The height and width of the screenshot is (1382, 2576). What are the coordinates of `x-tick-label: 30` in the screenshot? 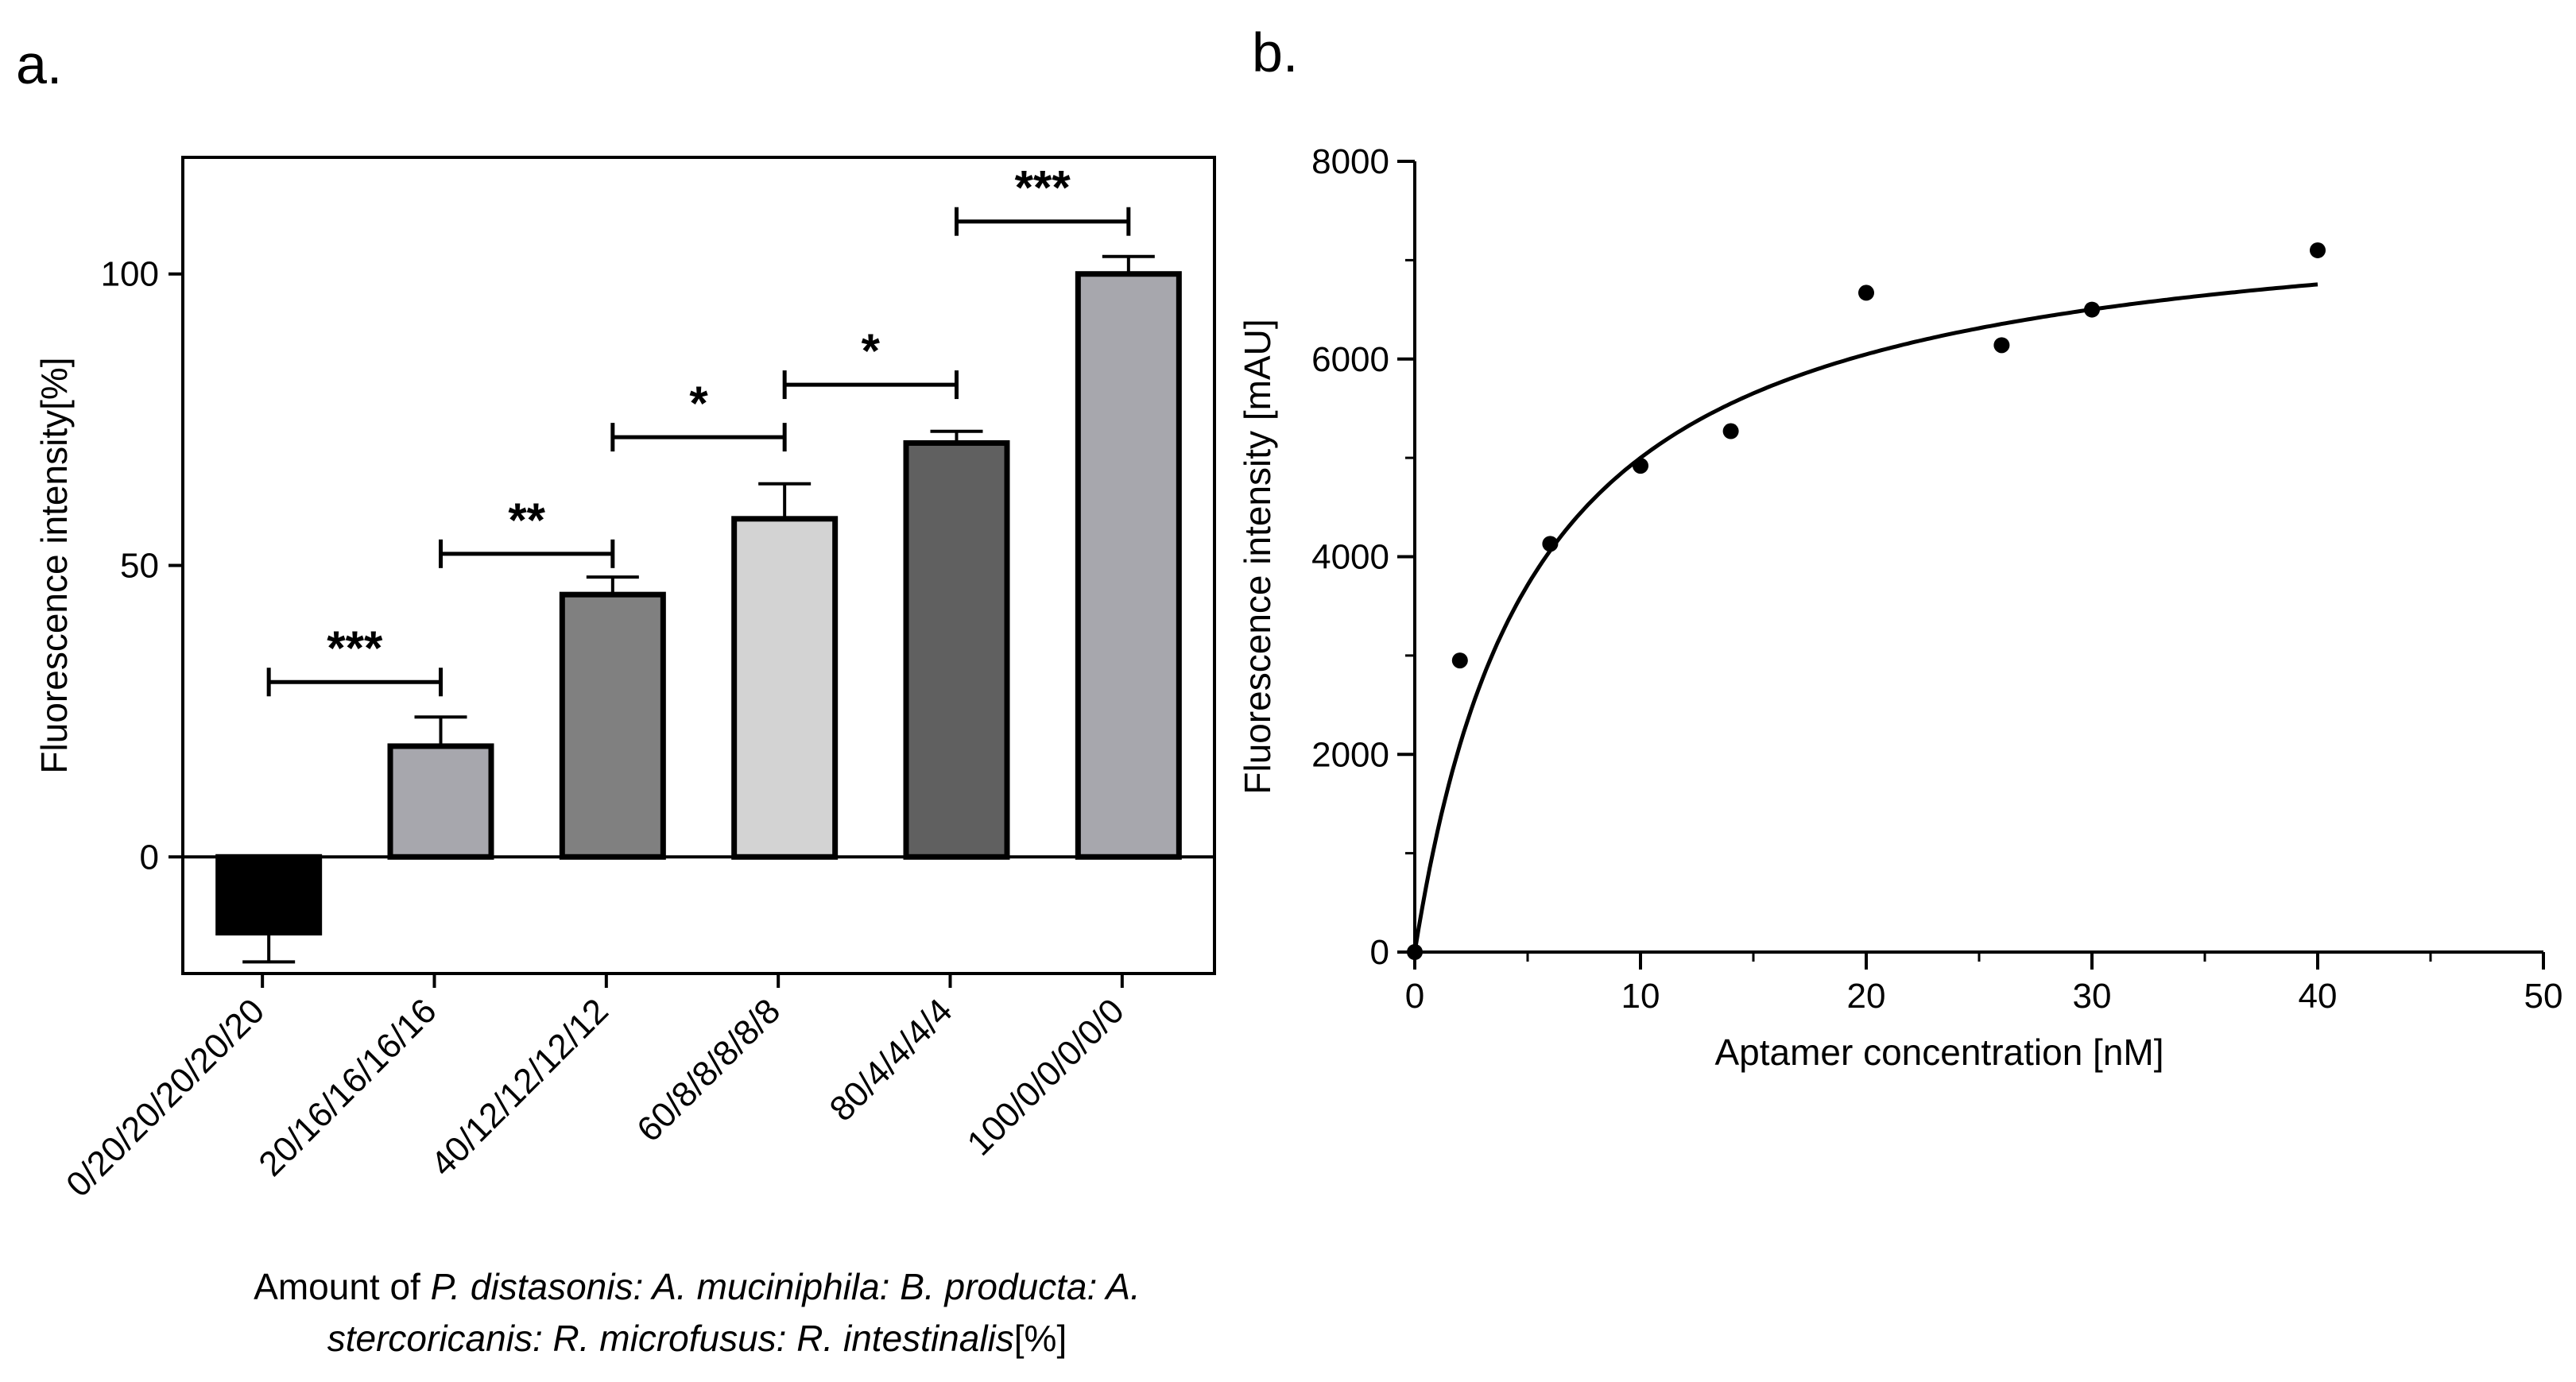 It's located at (2092, 996).